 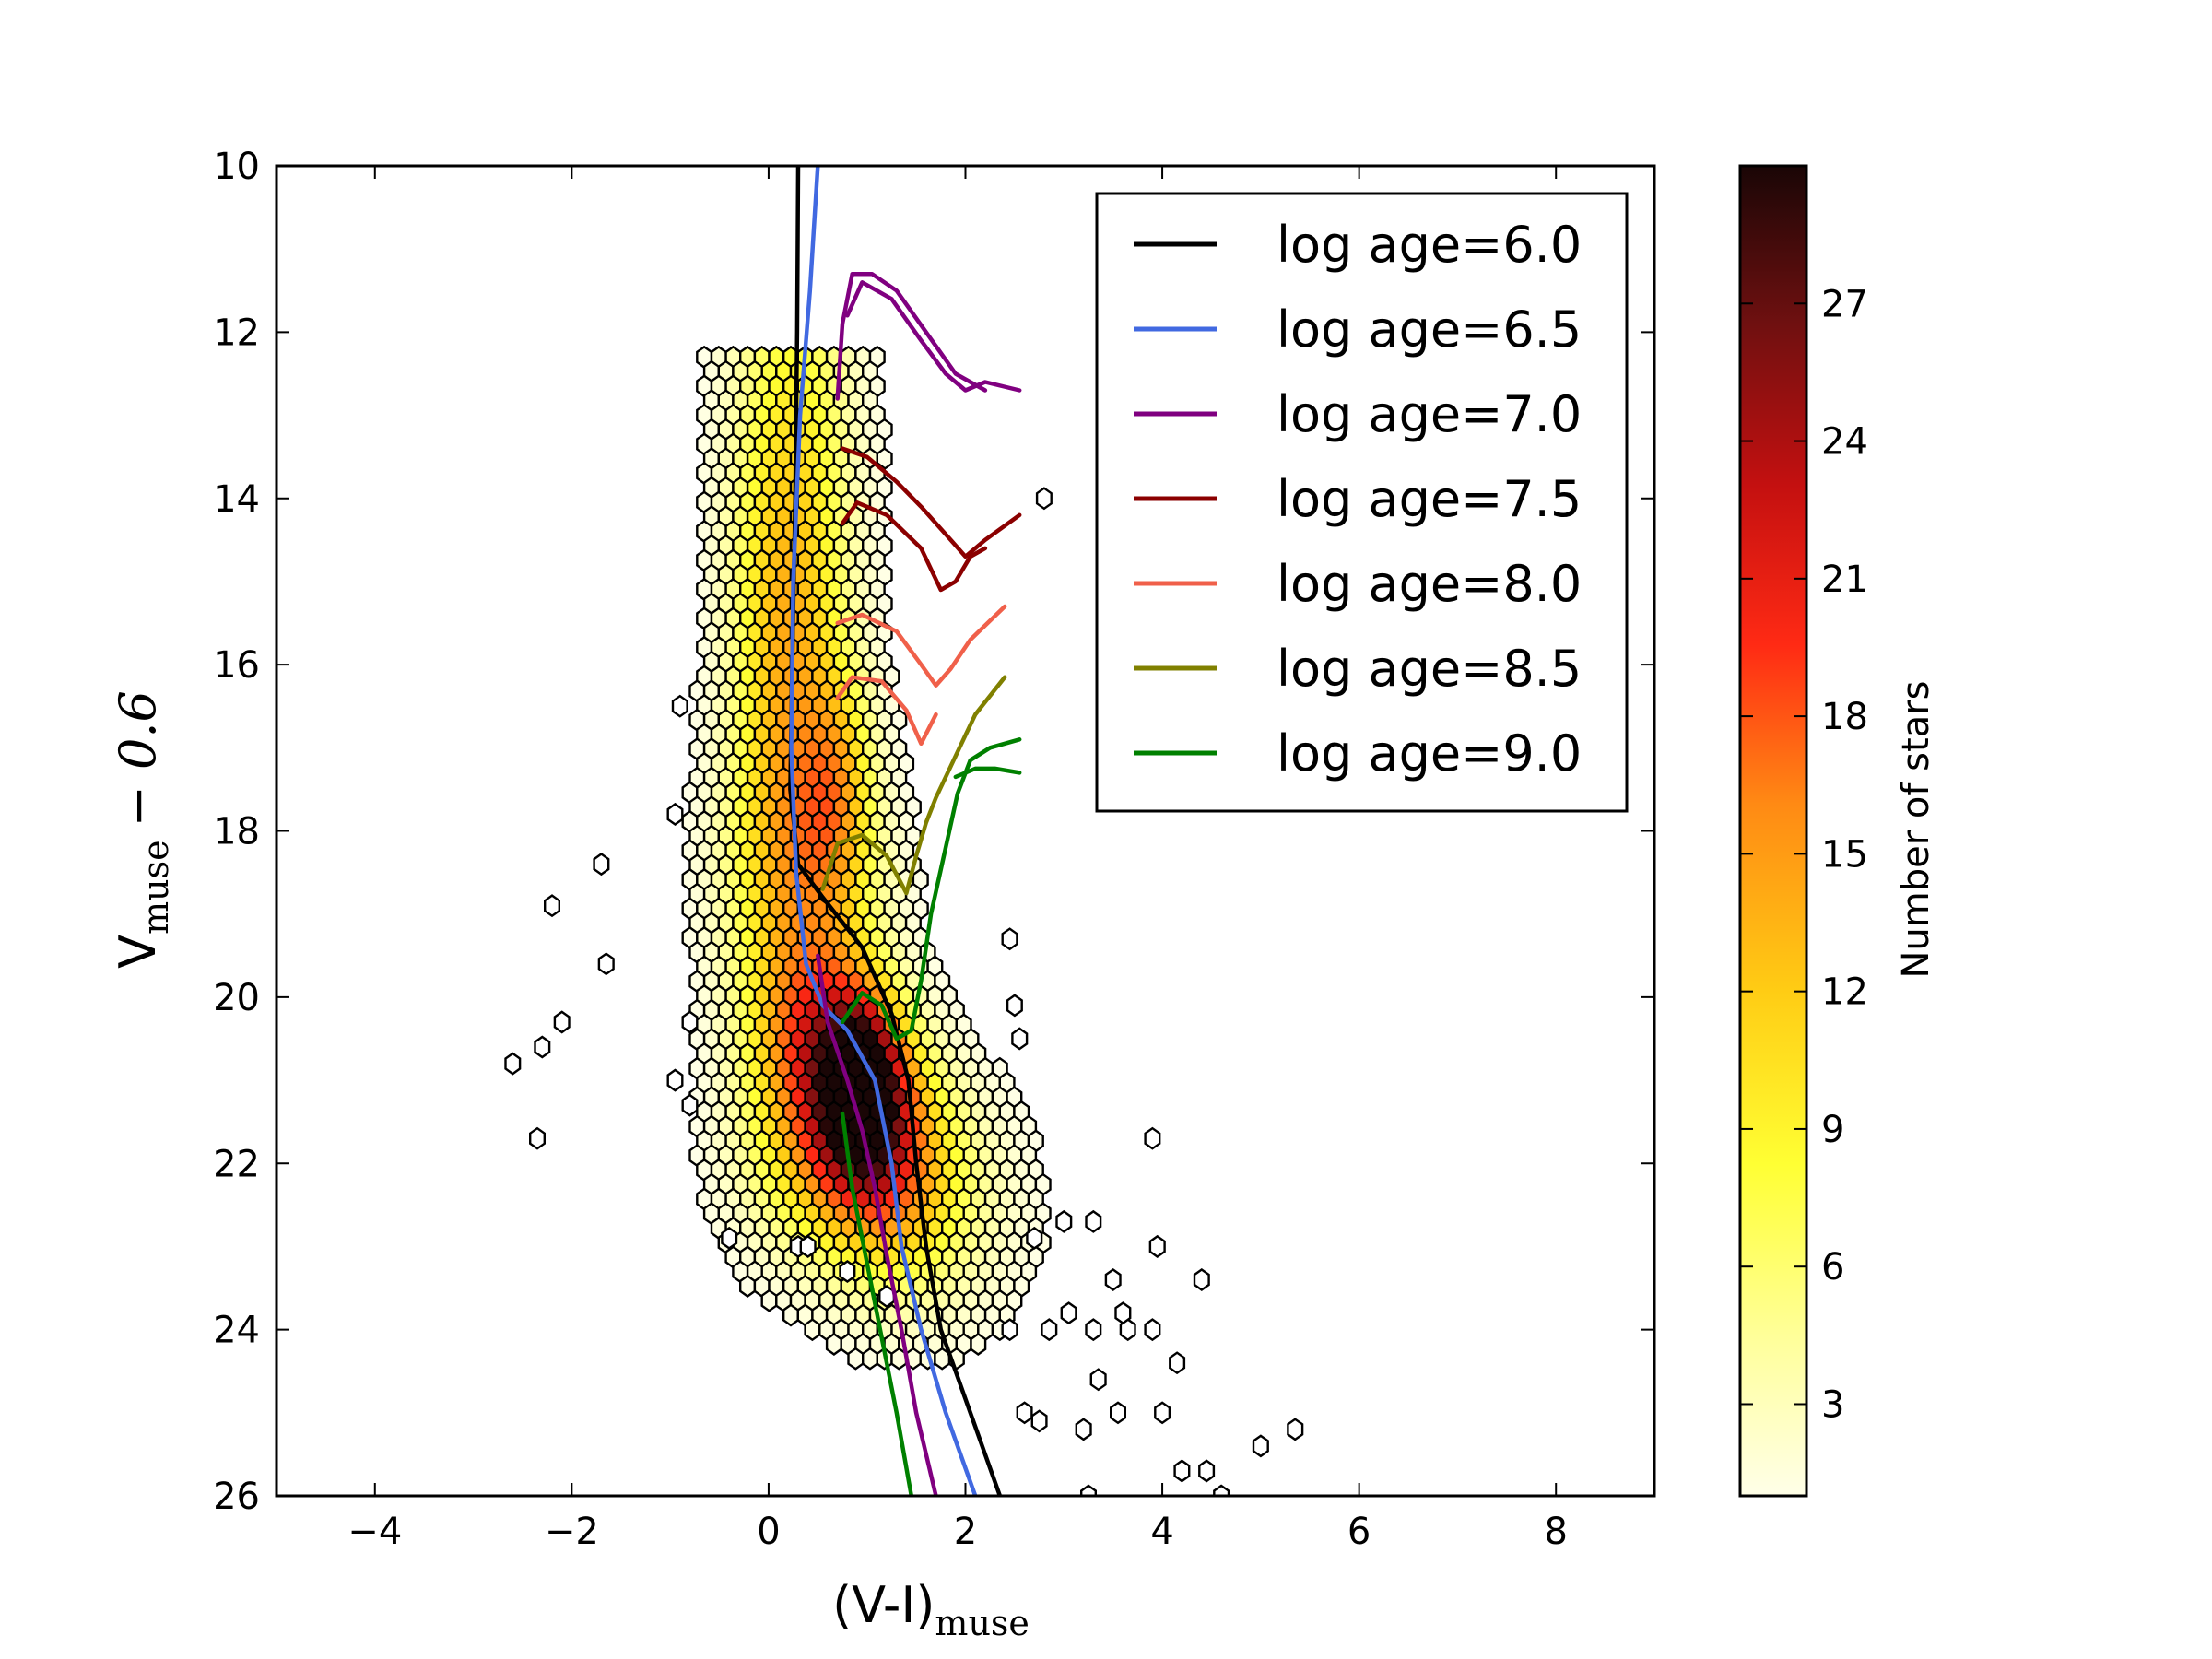 What do you see at coordinates (1429, 499) in the screenshot?
I see `legend-label: log age=7.5` at bounding box center [1429, 499].